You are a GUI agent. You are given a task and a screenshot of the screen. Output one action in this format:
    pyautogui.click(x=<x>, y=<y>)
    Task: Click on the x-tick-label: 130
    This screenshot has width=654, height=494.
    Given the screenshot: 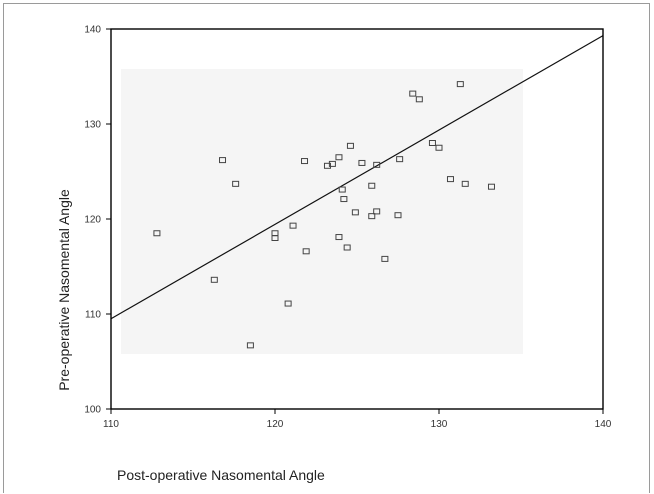 What is the action you would take?
    pyautogui.click(x=439, y=424)
    